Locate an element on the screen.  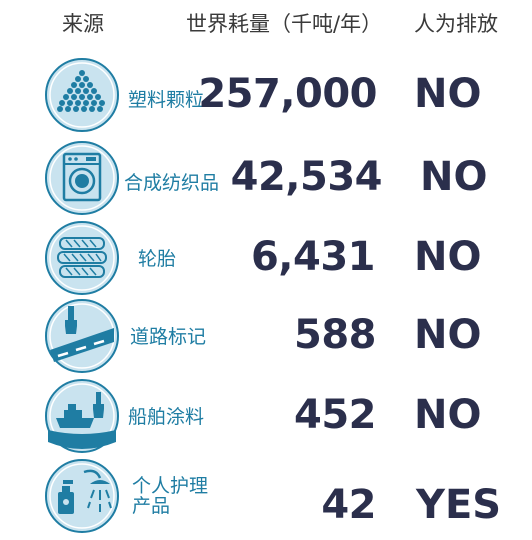
amount-value: 588 is located at coordinates (335, 335).